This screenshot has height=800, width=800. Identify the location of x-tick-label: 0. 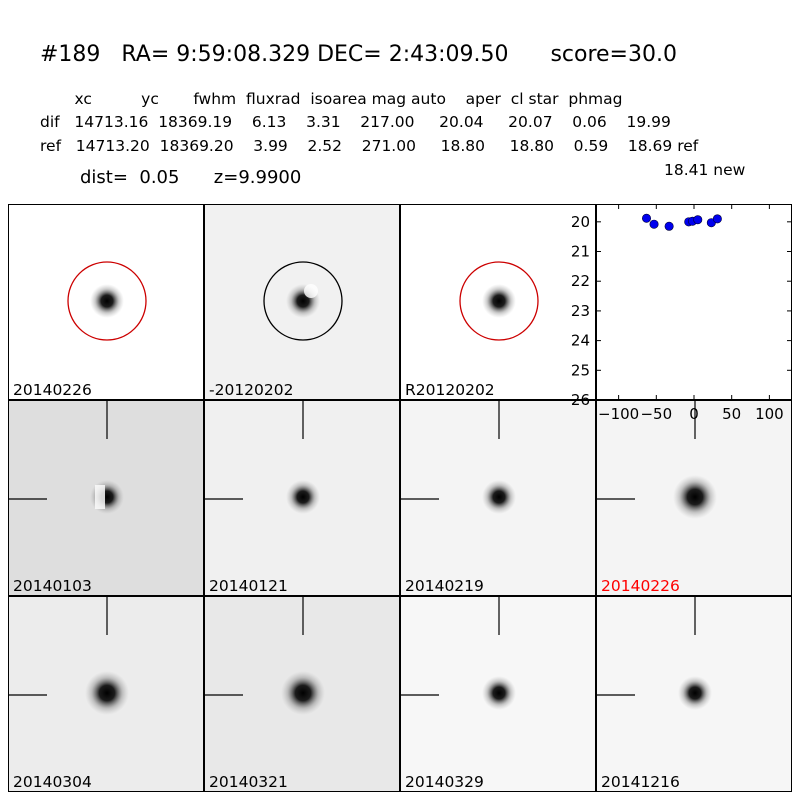
(694, 414).